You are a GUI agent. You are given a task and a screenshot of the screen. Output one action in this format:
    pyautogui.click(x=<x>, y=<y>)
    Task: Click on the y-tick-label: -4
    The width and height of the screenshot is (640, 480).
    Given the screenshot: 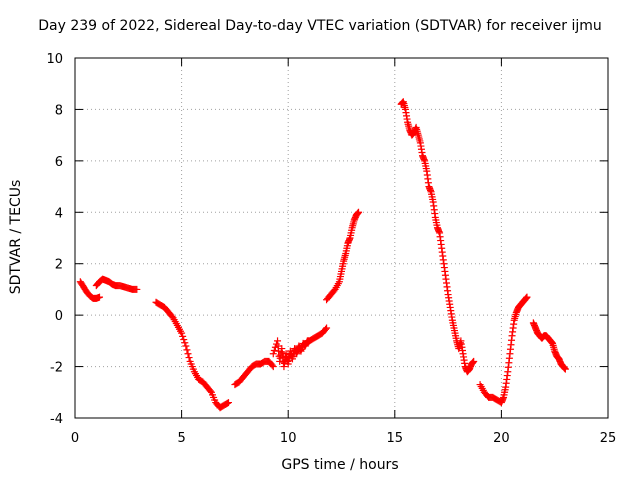 What is the action you would take?
    pyautogui.click(x=56, y=419)
    